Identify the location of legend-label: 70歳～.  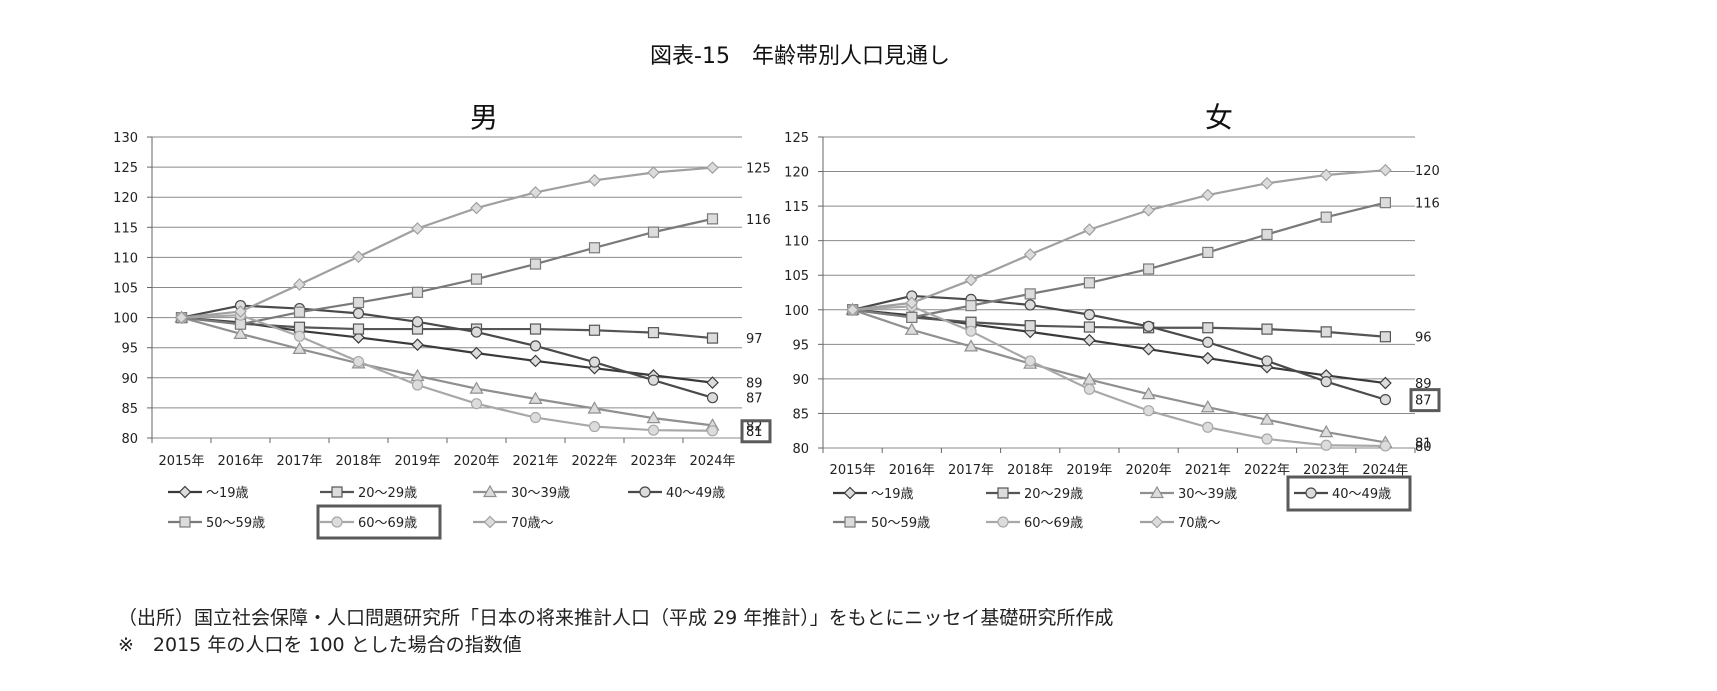
(532, 523).